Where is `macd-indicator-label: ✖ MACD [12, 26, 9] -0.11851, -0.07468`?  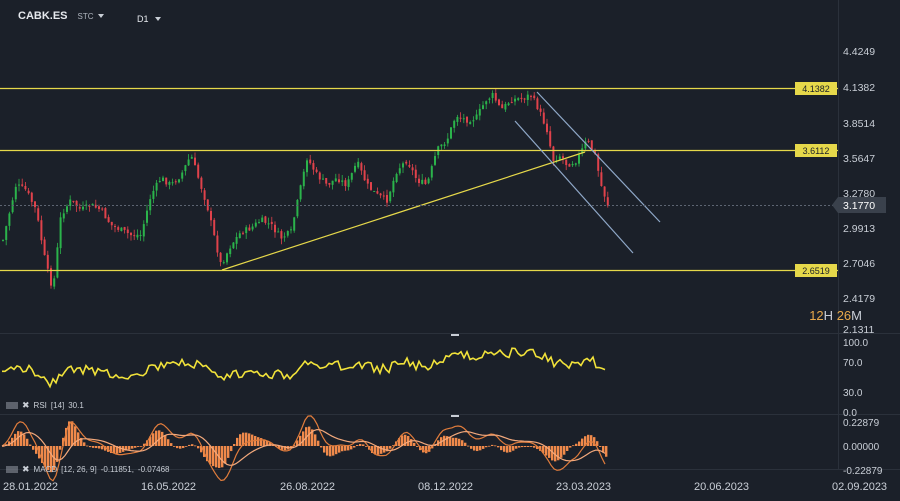
macd-indicator-label: ✖ MACD [12, 26, 9] -0.11851, -0.07468 is located at coordinates (88, 469).